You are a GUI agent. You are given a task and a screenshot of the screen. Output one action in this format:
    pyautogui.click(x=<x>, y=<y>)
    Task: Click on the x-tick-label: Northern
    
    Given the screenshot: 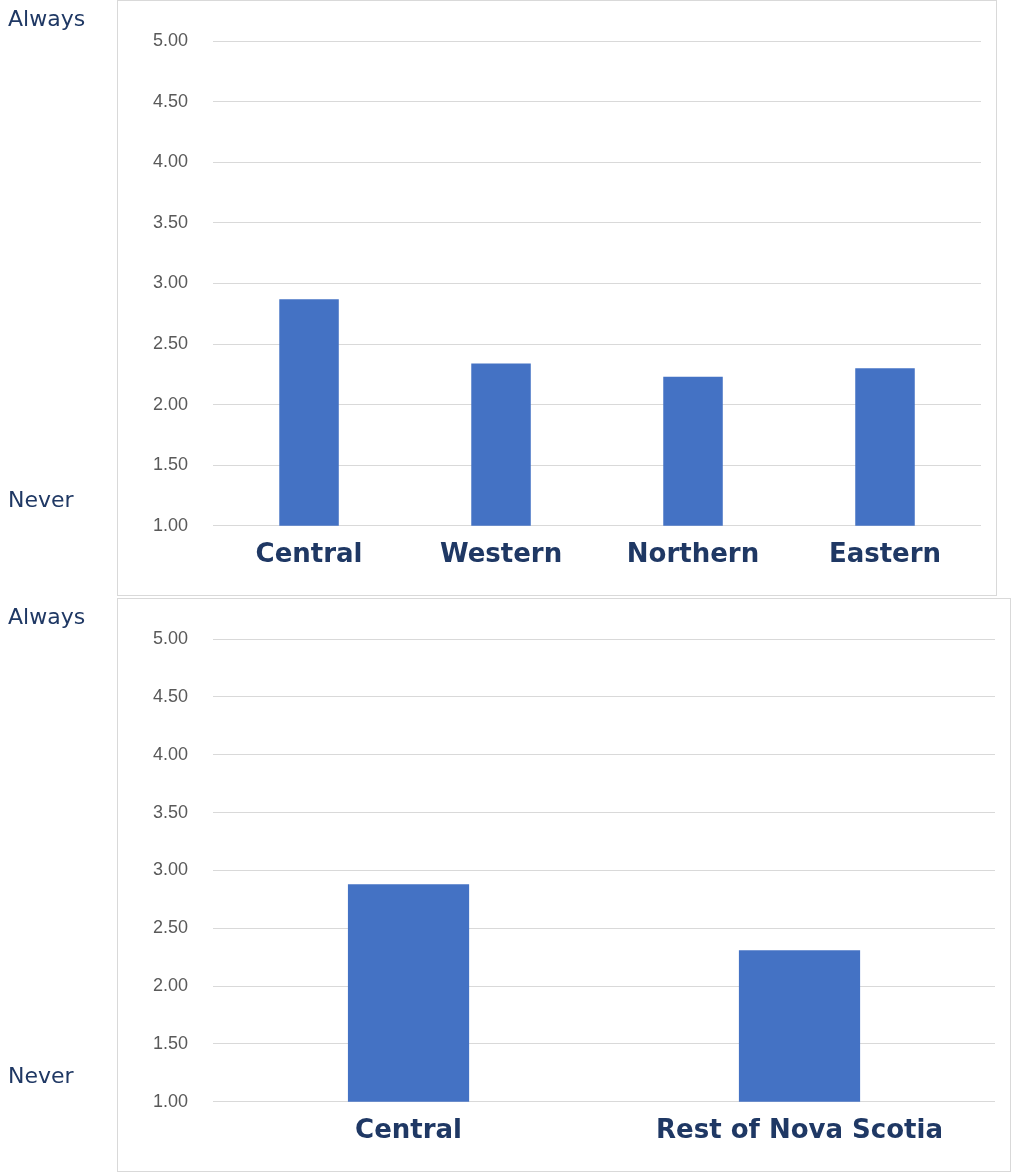 What is the action you would take?
    pyautogui.click(x=693, y=553)
    